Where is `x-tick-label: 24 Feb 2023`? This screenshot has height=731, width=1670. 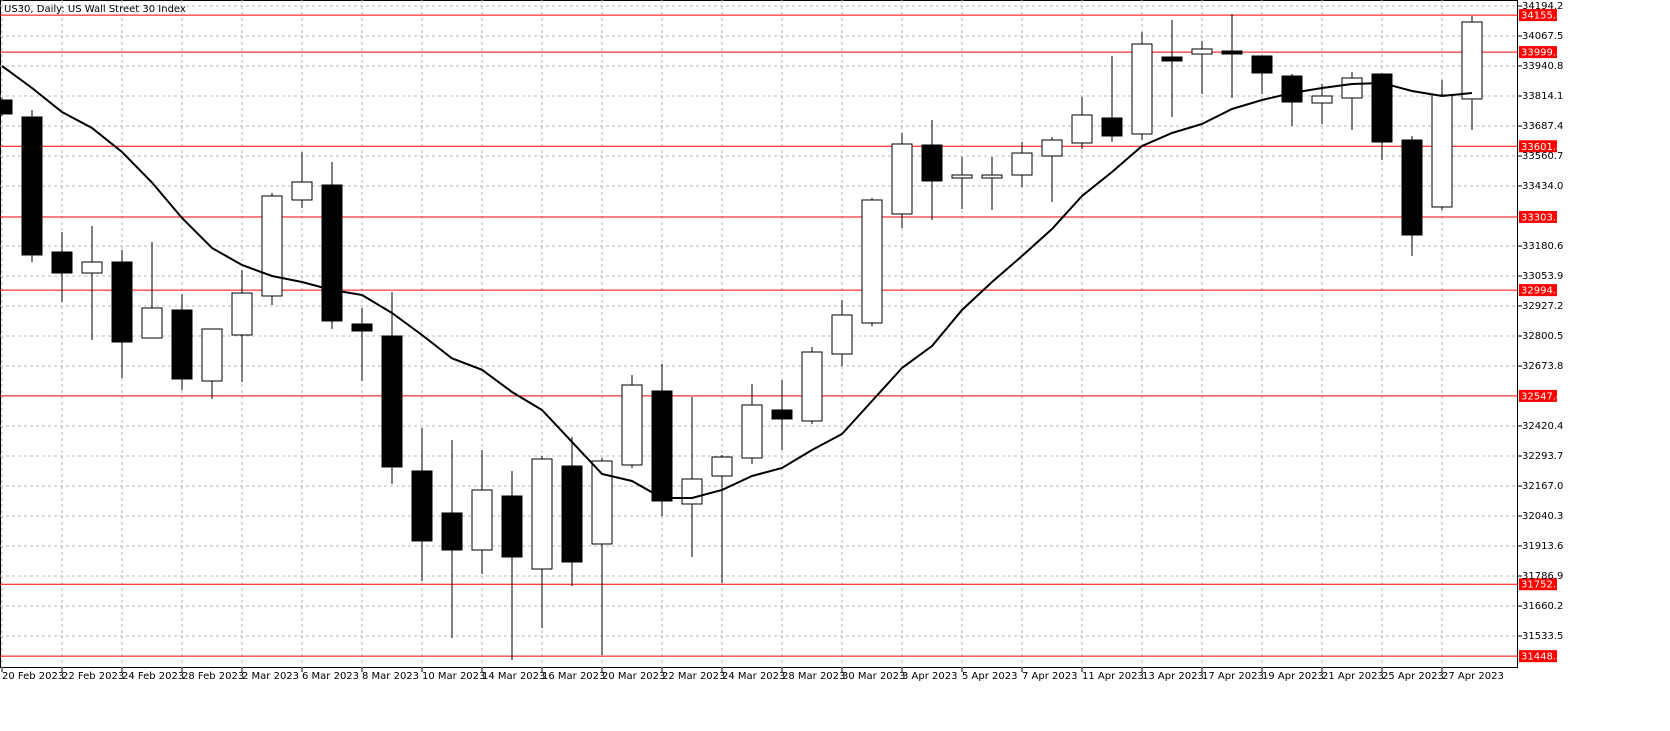 x-tick-label: 24 Feb 2023 is located at coordinates (153, 676).